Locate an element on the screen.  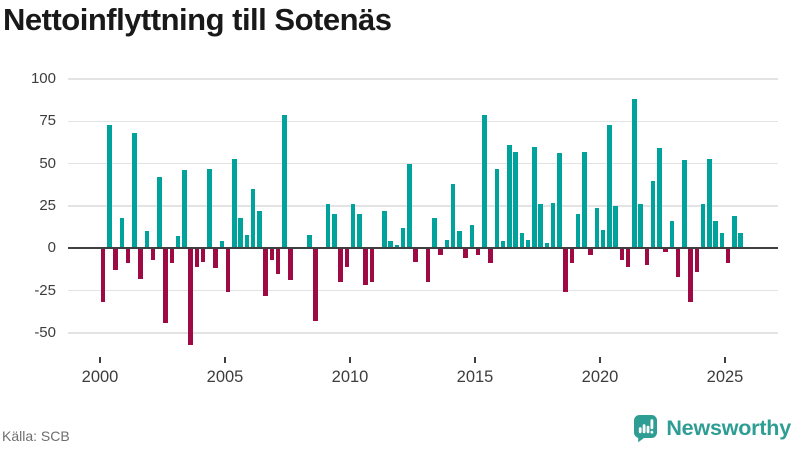
y-axis-label: 50 is located at coordinates (47, 163).